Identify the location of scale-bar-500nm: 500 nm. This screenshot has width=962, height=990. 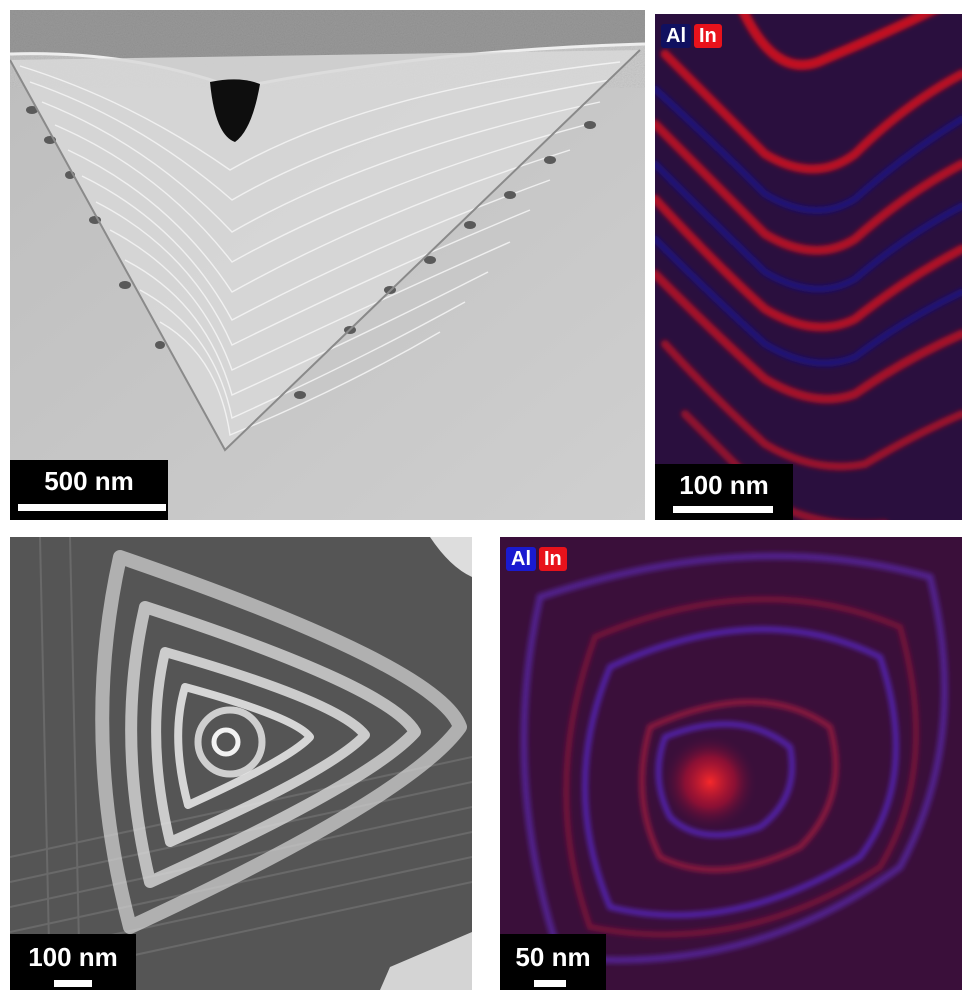
(89, 490).